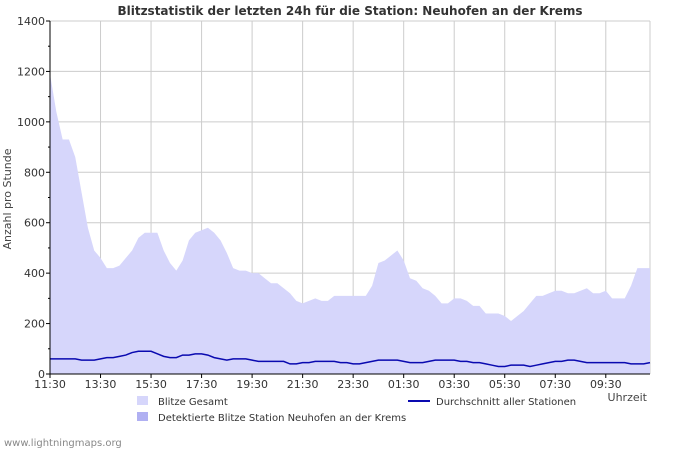  I want to click on x-tick-label: 07:30, so click(555, 384).